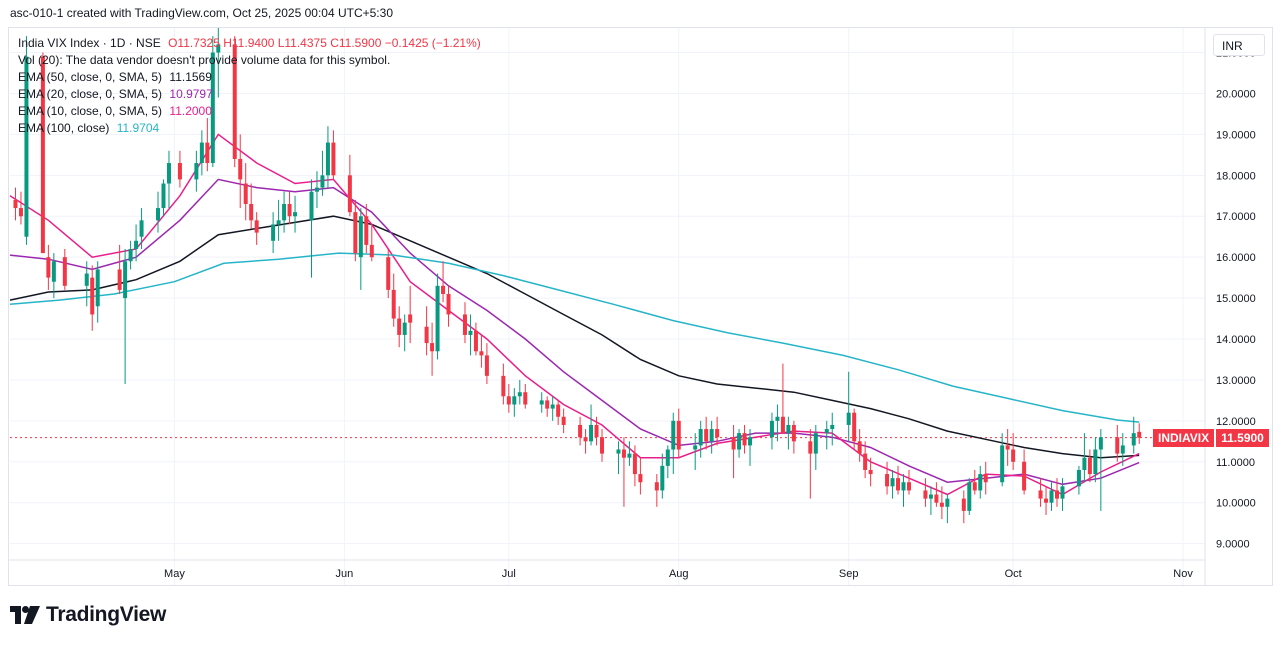  I want to click on last-price-tag: INDIAVIX 11.5900, so click(1211, 437).